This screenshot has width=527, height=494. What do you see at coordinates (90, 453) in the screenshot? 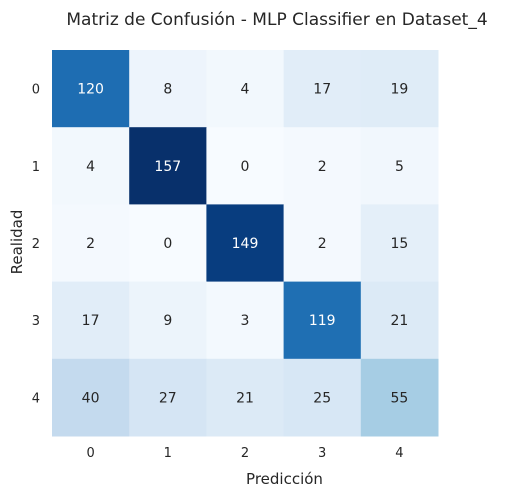
I see `x-tick-label: 0` at bounding box center [90, 453].